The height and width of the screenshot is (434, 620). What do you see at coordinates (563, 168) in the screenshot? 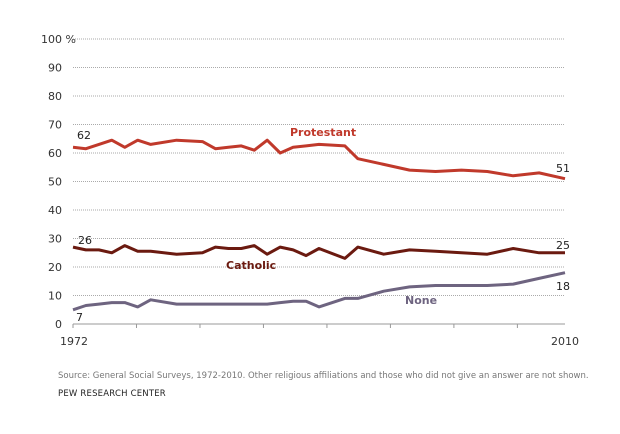
I see `end-label-protestant: 51` at bounding box center [563, 168].